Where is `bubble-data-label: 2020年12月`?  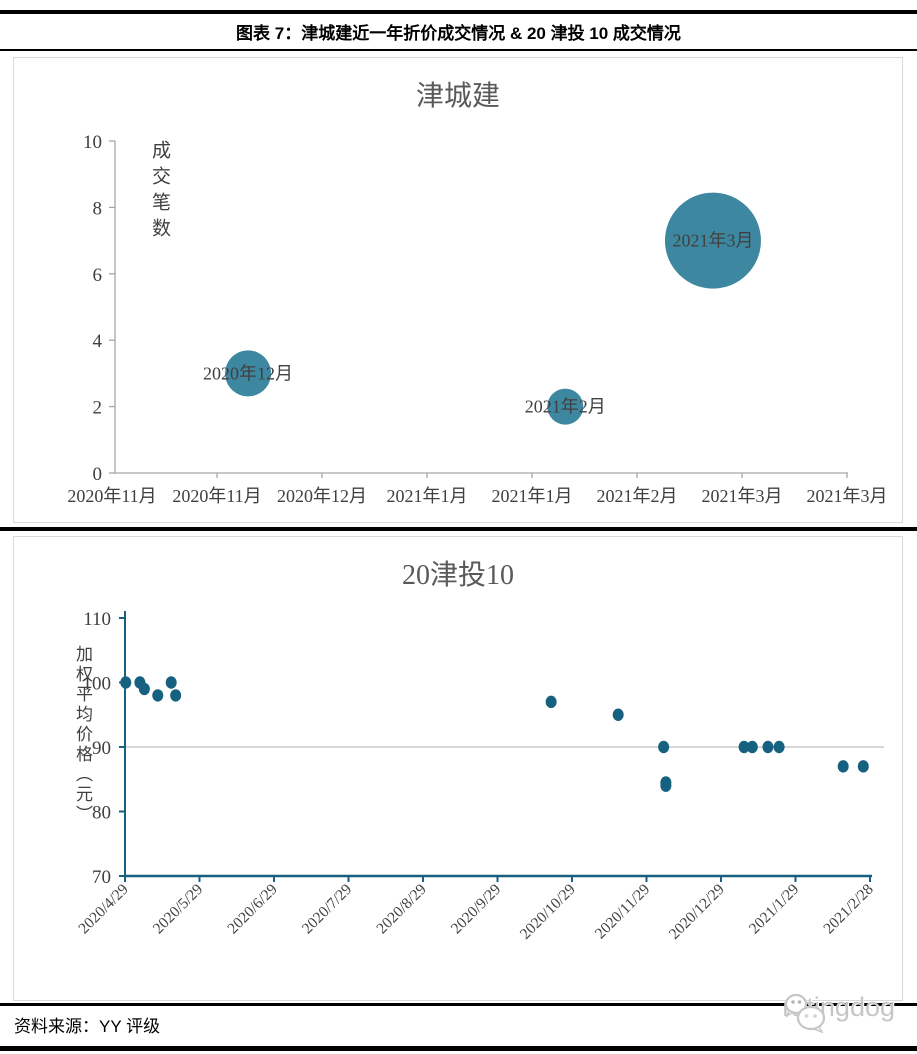 bubble-data-label: 2020年12月 is located at coordinates (248, 373).